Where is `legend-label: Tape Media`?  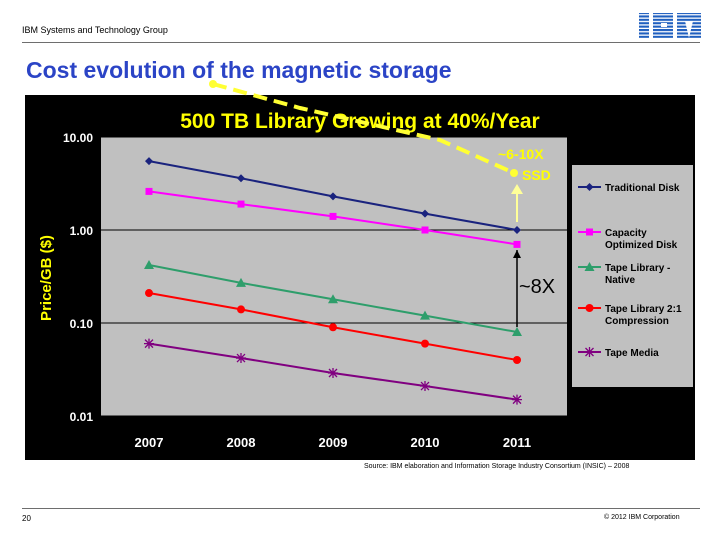
legend-label: Tape Media is located at coordinates (632, 353).